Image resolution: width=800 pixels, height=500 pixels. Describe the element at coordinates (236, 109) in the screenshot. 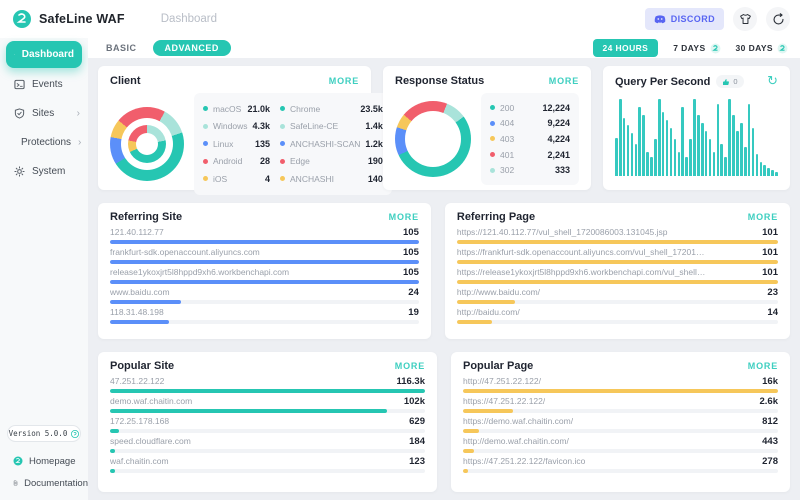

I see `legend-item: macOS 21.0k` at that location.